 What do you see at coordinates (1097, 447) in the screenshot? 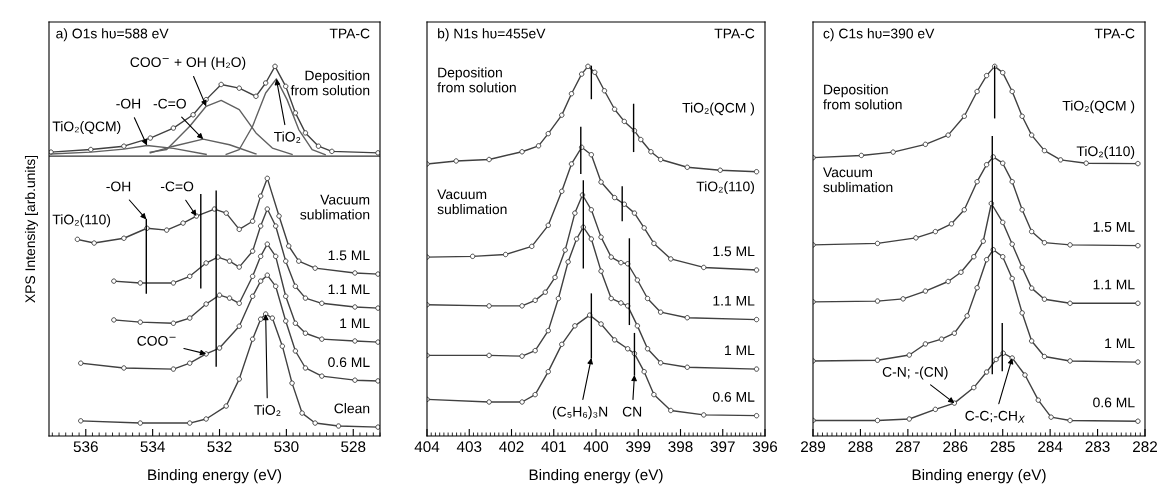
I see `x-tick-label: 283` at bounding box center [1097, 447].